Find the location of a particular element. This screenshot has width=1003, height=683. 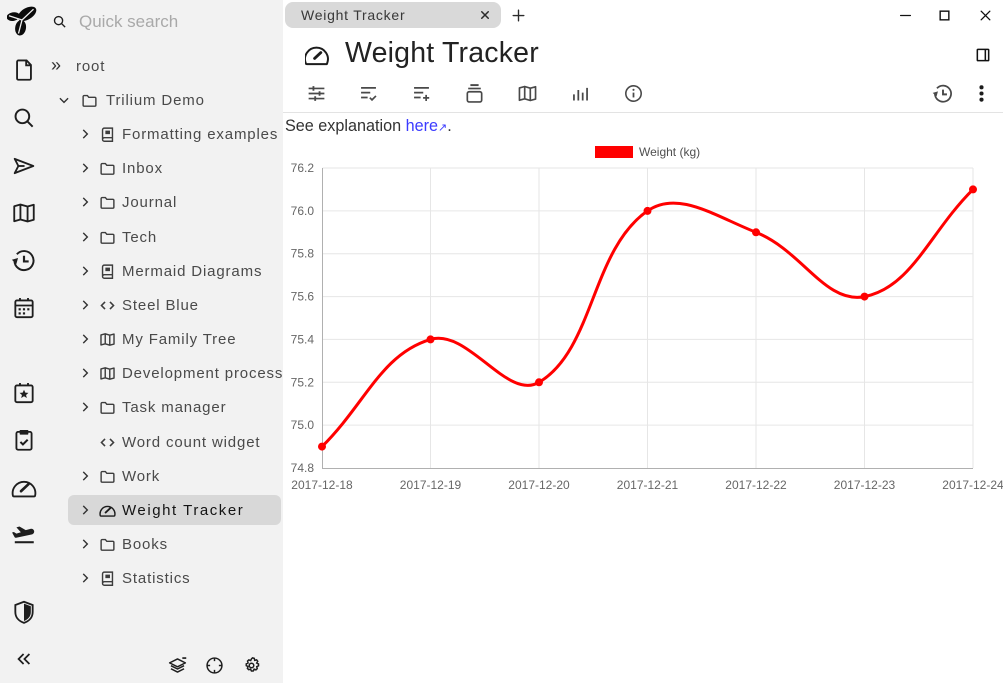

svg-text: 76.0 is located at coordinates (303, 211).